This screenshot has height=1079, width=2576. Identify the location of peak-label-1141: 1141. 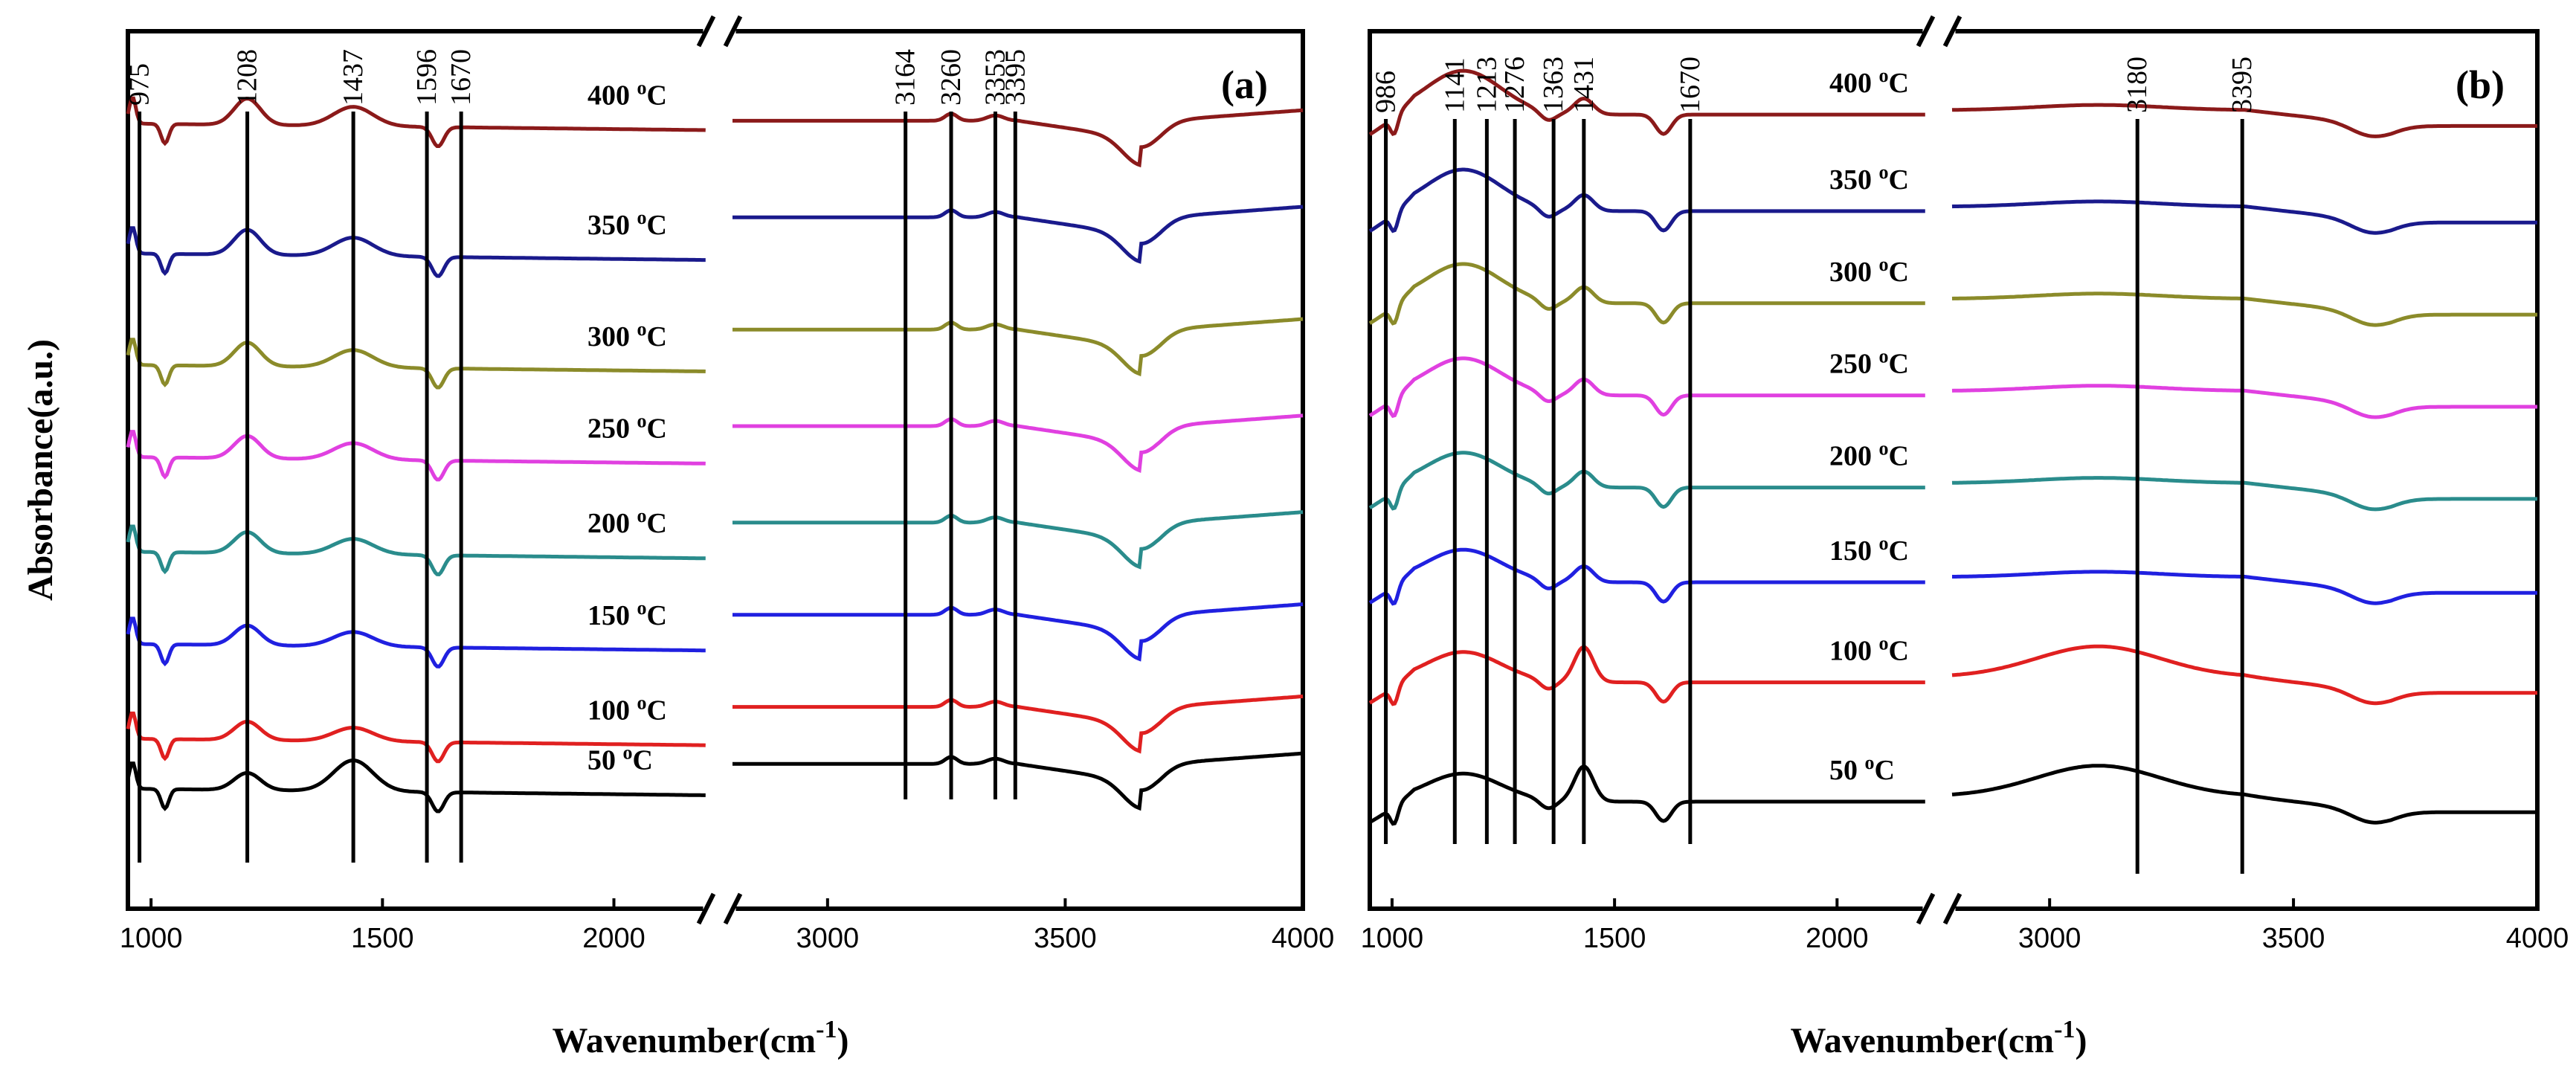
(1454, 85).